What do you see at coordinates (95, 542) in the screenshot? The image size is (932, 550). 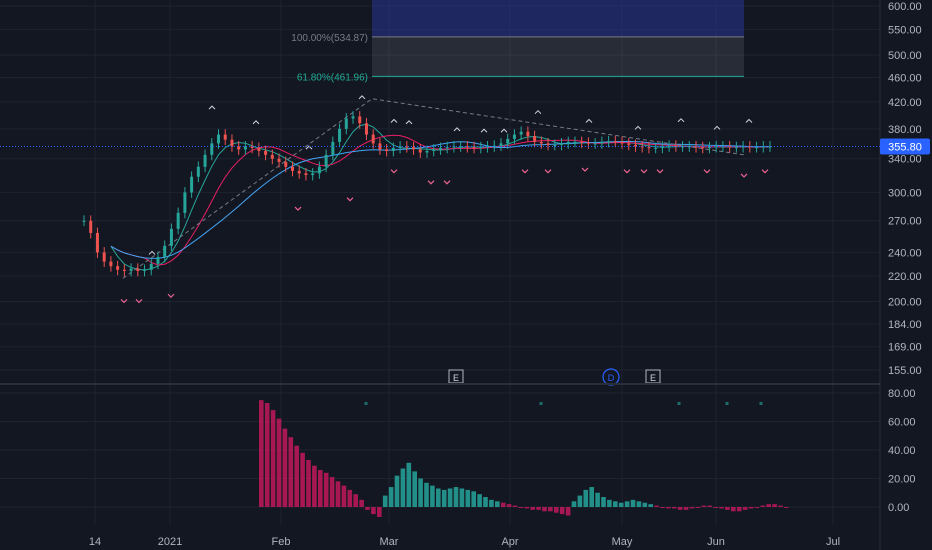 I see `time-tick-label: 14` at bounding box center [95, 542].